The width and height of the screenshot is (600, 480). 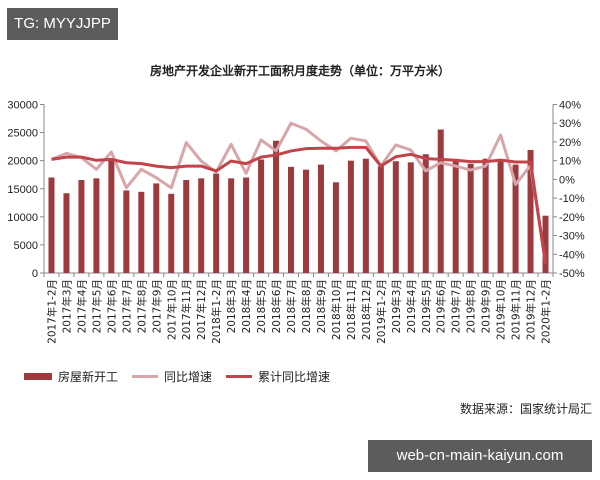 What do you see at coordinates (22, 134) in the screenshot?
I see `left-tick-label: 25000` at bounding box center [22, 134].